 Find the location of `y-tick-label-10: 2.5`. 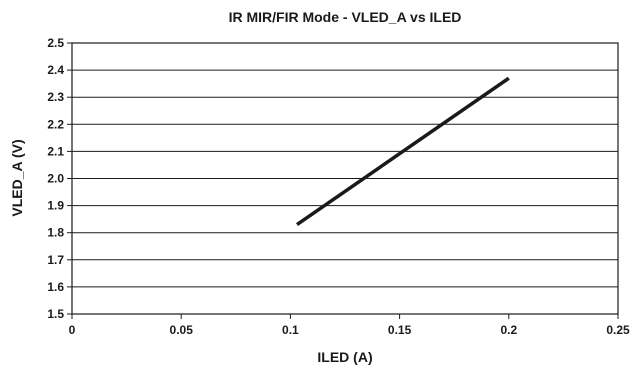

y-tick-label-10: 2.5 is located at coordinates (55, 43).